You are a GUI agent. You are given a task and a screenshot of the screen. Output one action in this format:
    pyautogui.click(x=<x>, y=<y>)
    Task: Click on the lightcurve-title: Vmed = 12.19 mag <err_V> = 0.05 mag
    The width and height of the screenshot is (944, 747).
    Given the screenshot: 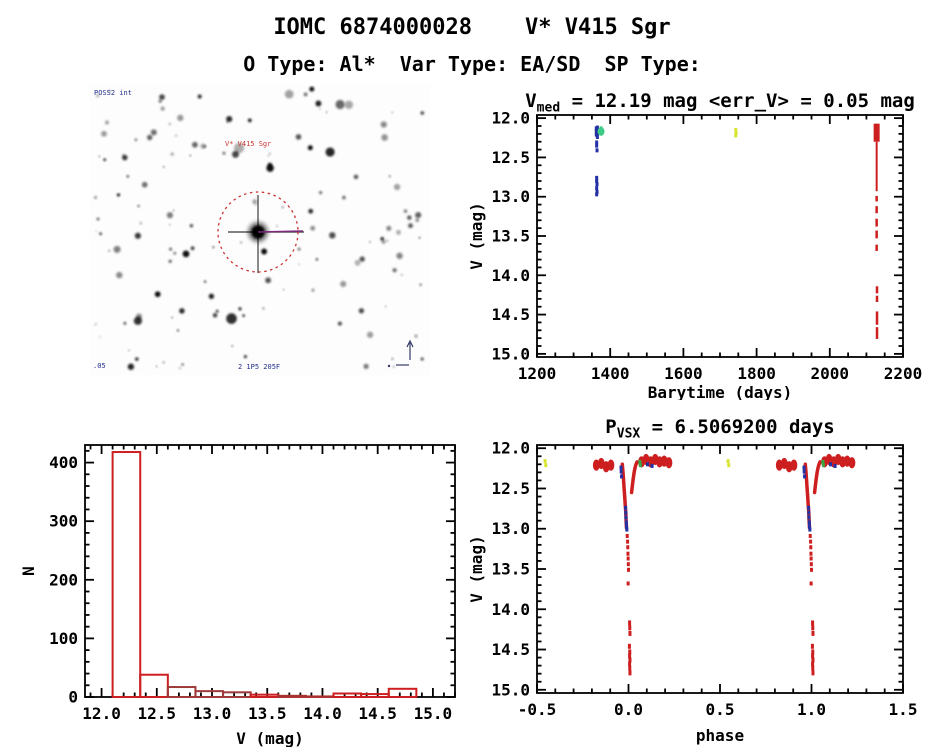 What is the action you would take?
    pyautogui.click(x=720, y=103)
    